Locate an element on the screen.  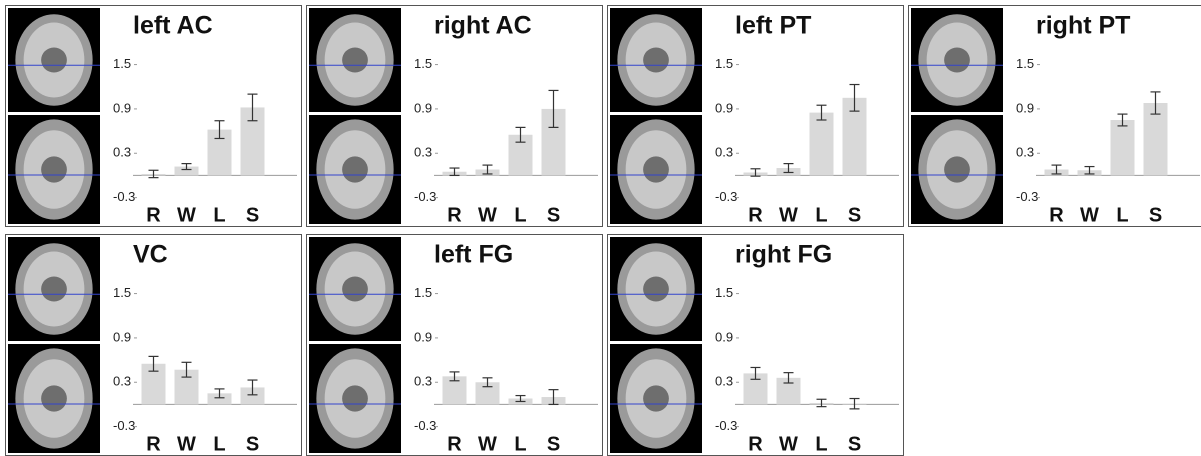
chart-title: right AC is located at coordinates (483, 26).